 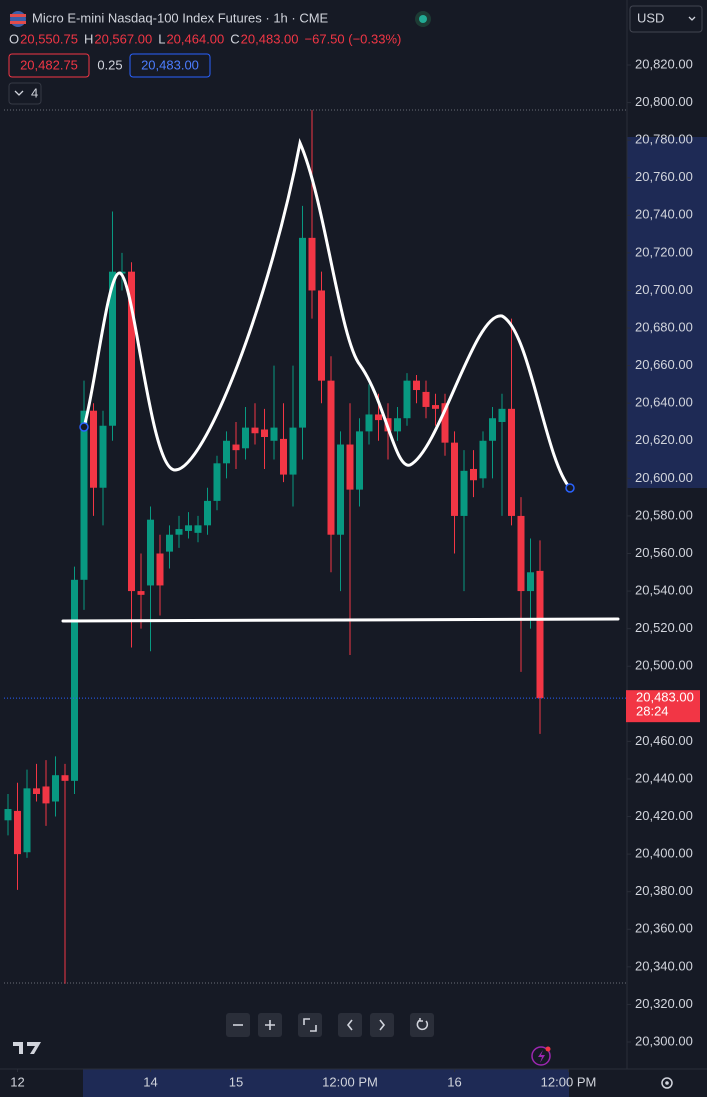 I want to click on currency-label: USD, so click(x=650, y=17).